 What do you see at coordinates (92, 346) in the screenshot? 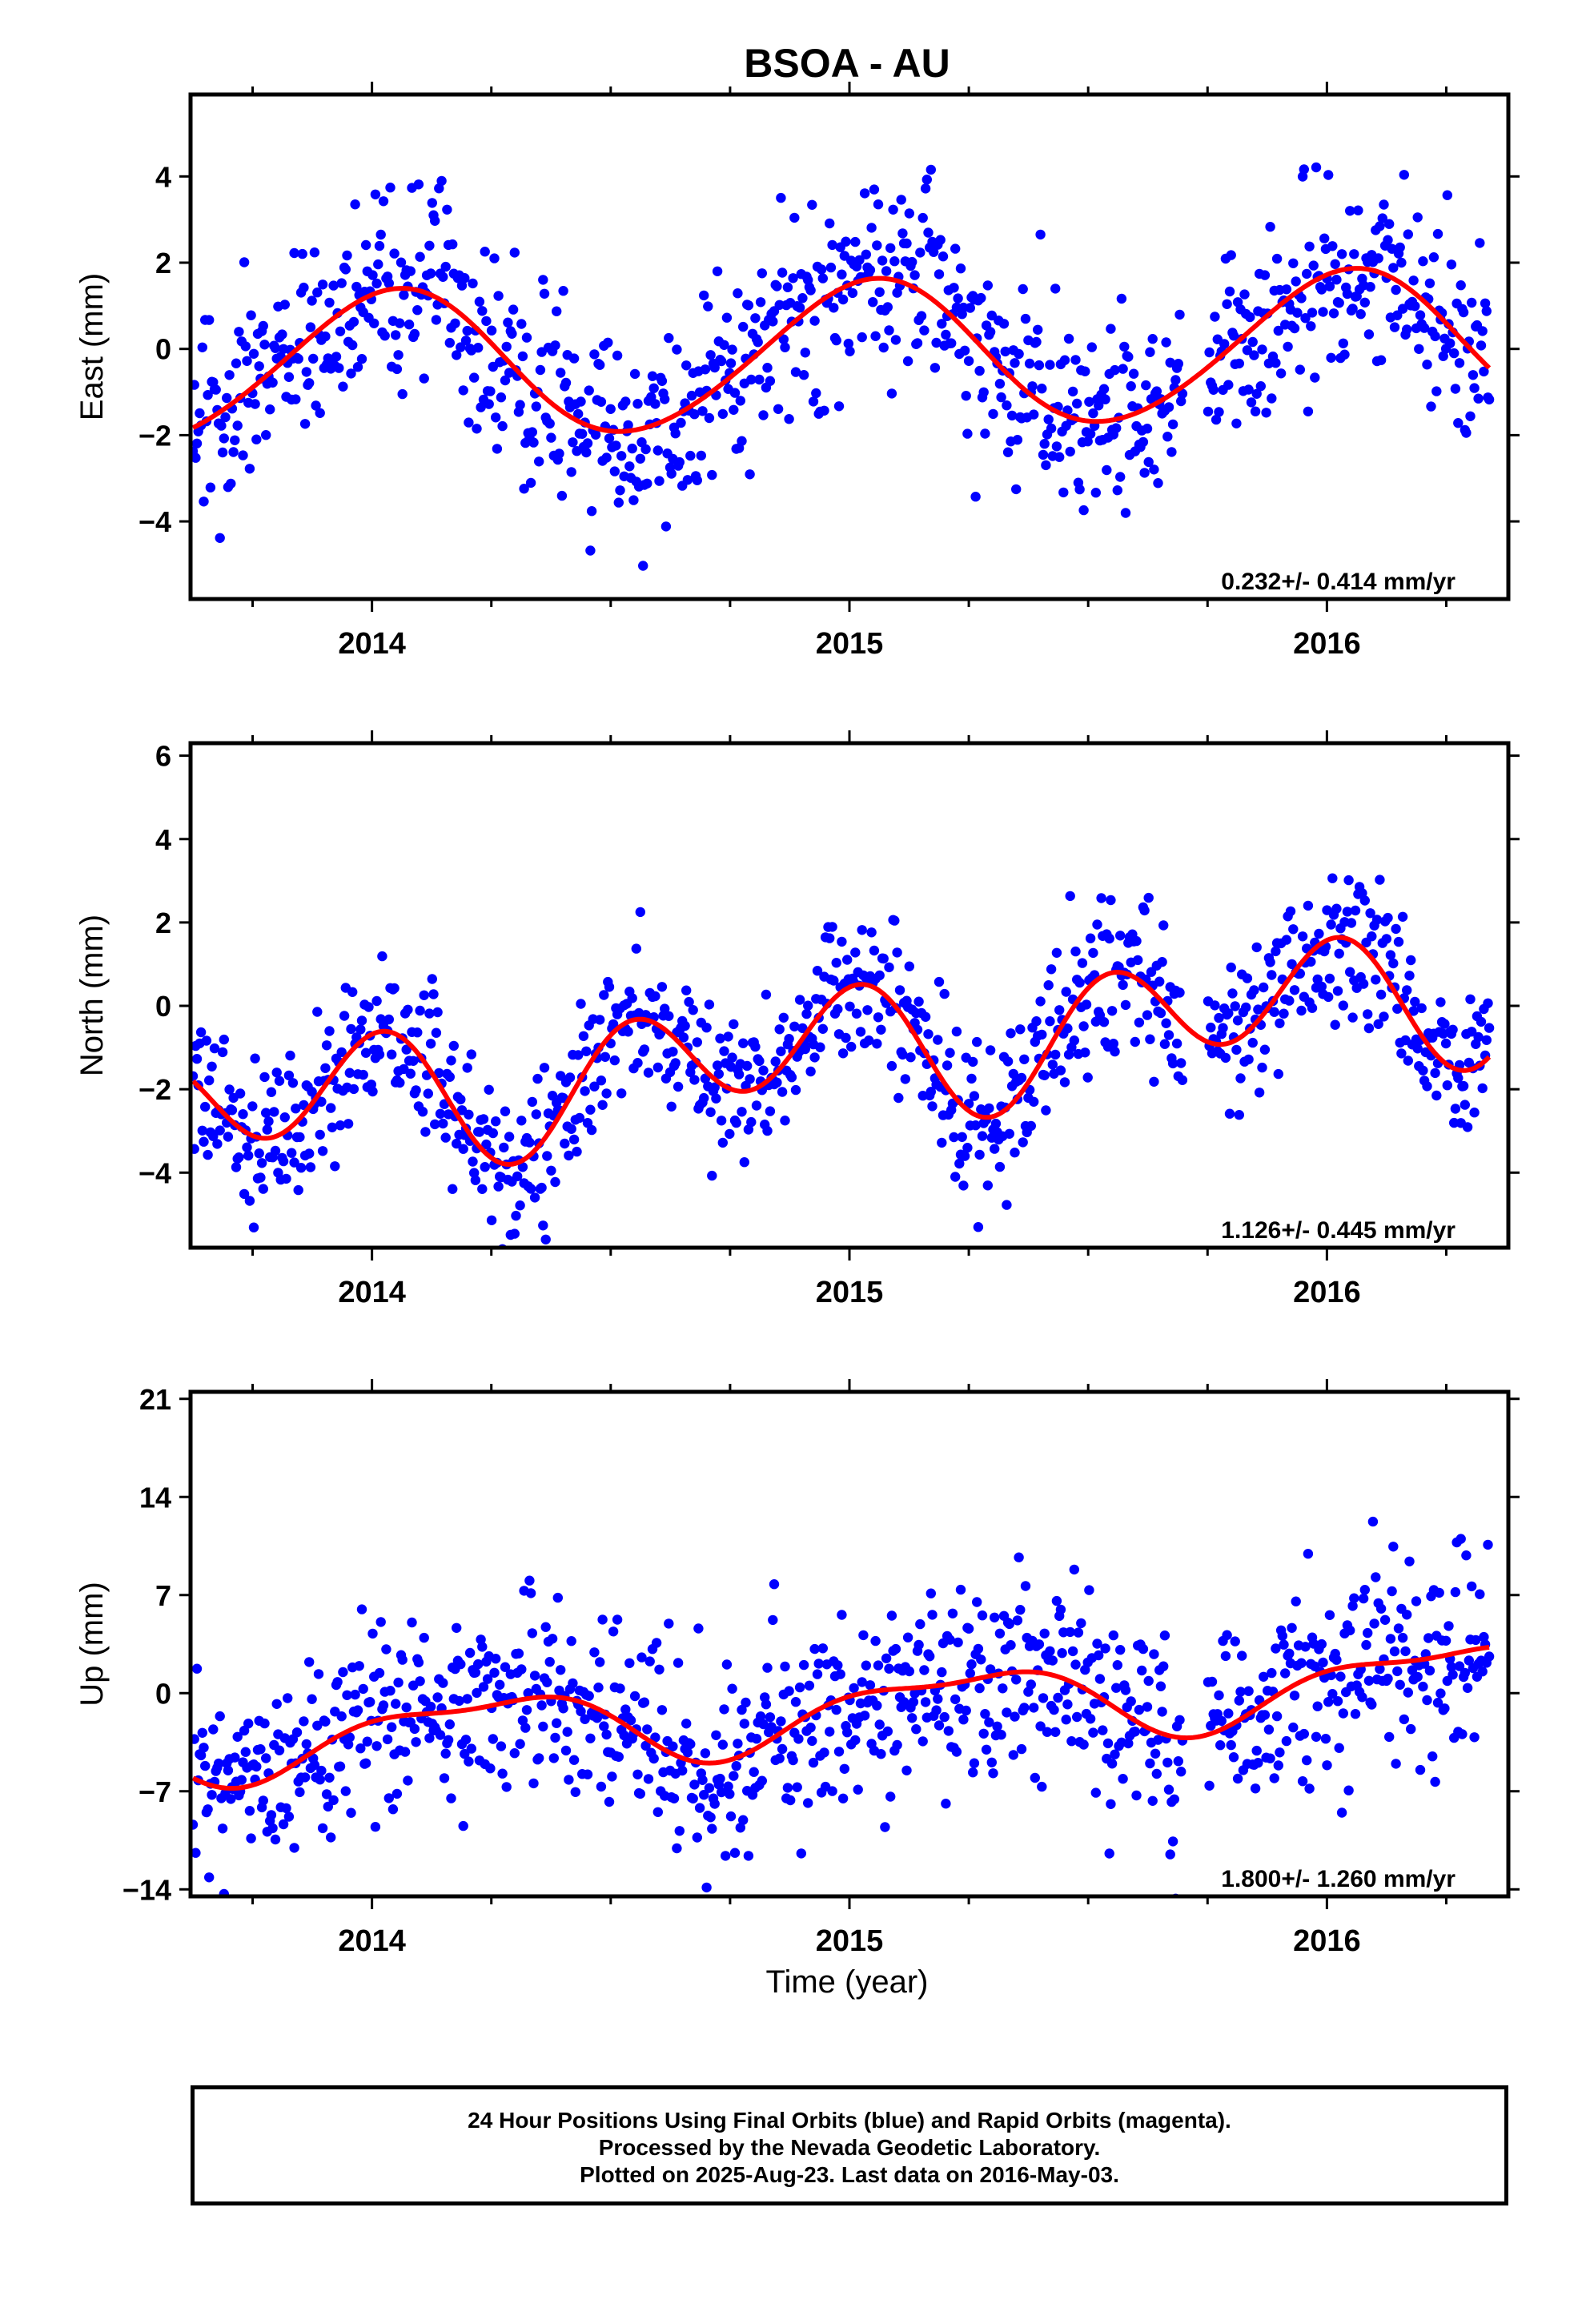
I see `y-axis-label: East (mm)` at bounding box center [92, 346].